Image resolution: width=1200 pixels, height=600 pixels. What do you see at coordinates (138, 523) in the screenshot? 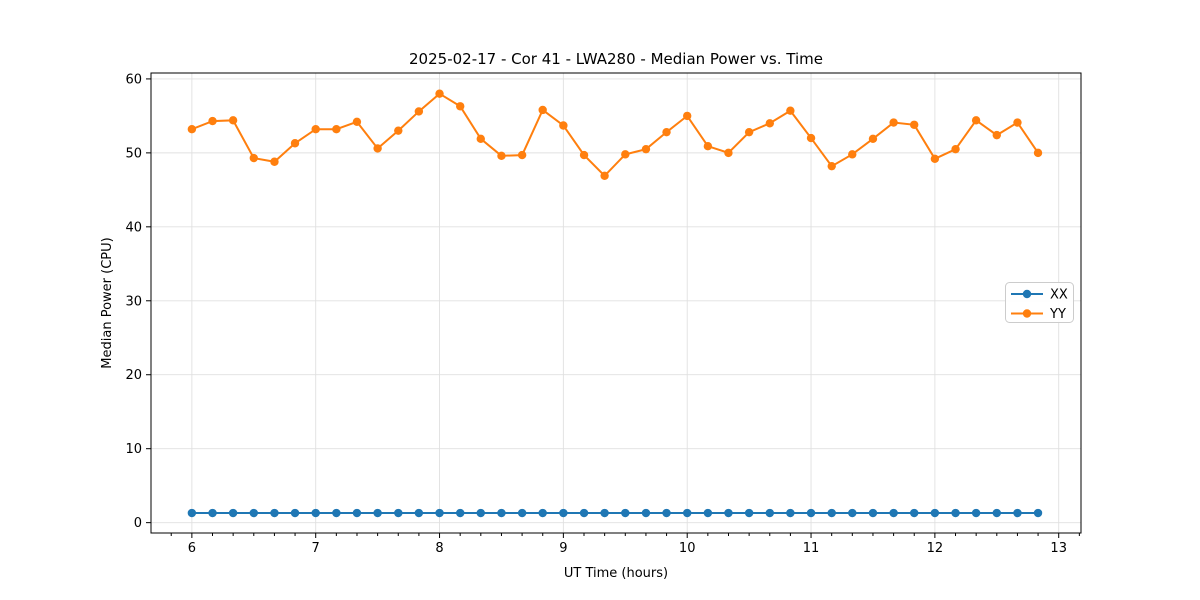
I see `y-tick-label-0: 0` at bounding box center [138, 523].